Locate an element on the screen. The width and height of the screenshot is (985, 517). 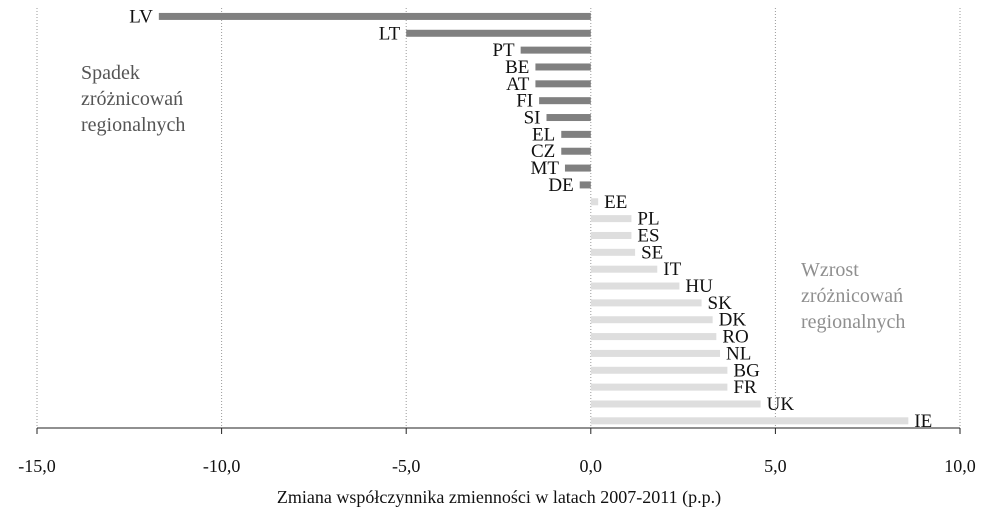
category-label: HU is located at coordinates (699, 286).